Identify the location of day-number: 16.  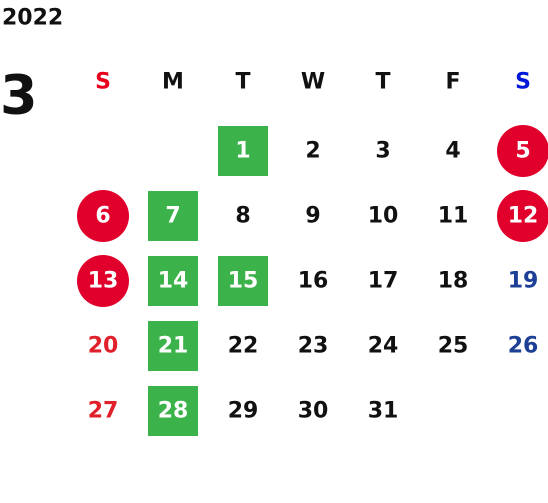
(313, 281).